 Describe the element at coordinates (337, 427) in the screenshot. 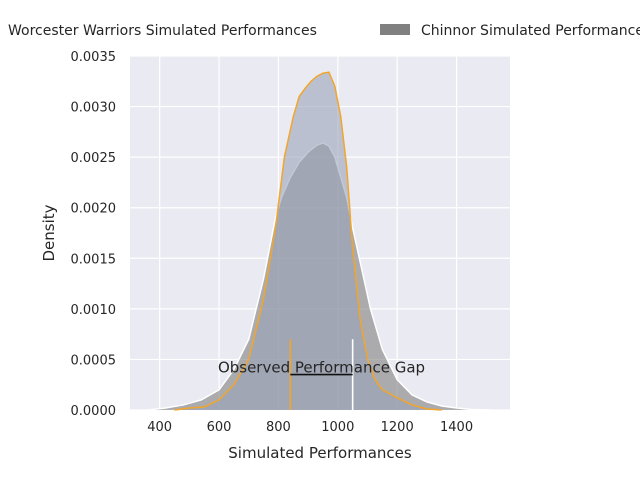

I see `x-tick-label: 1000` at that location.